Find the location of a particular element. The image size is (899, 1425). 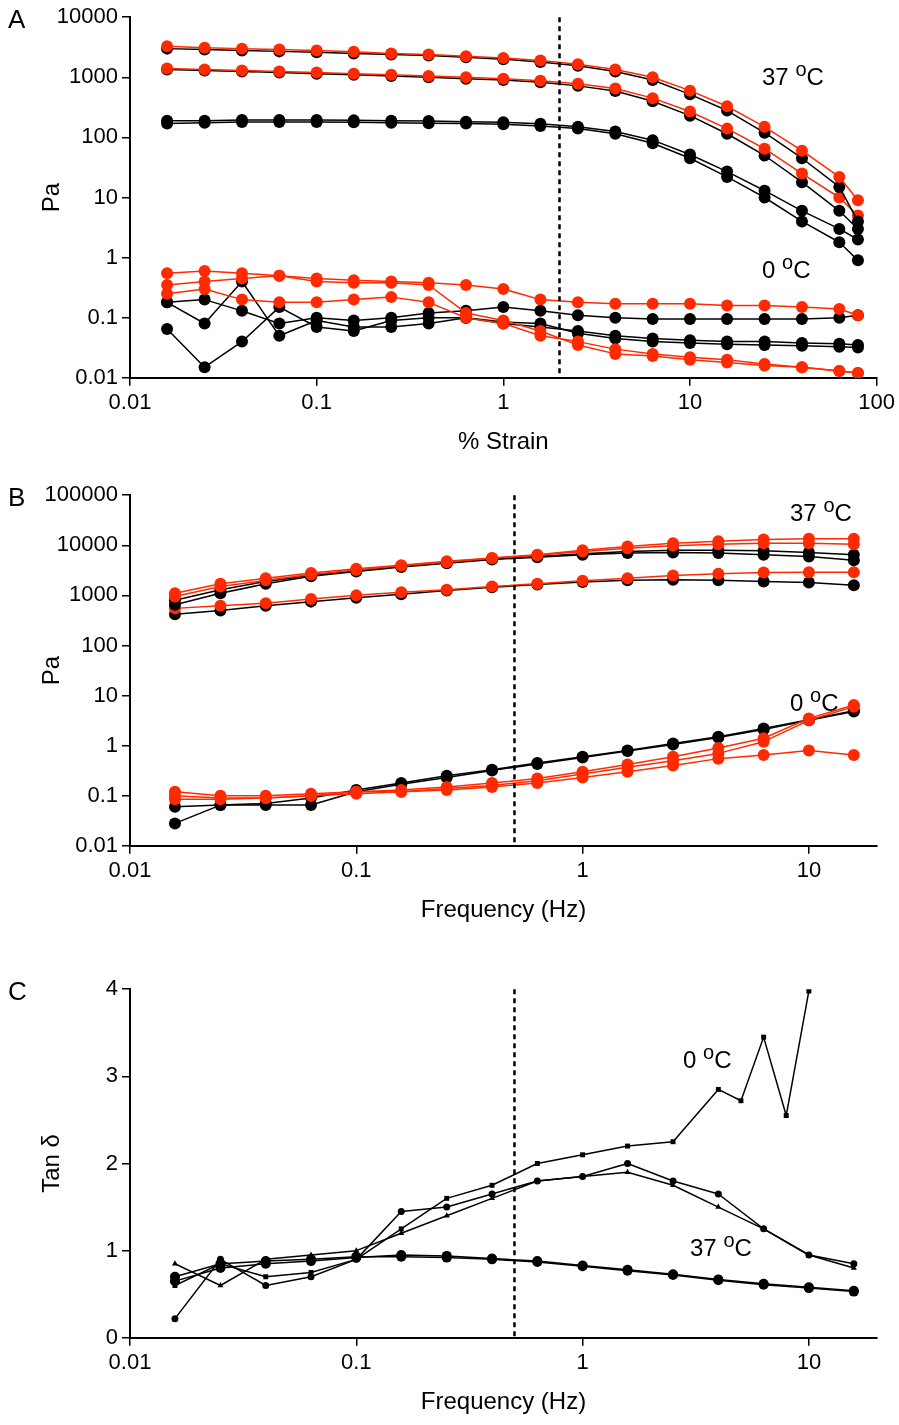

y-tick-label: 0 is located at coordinates (111, 1336).